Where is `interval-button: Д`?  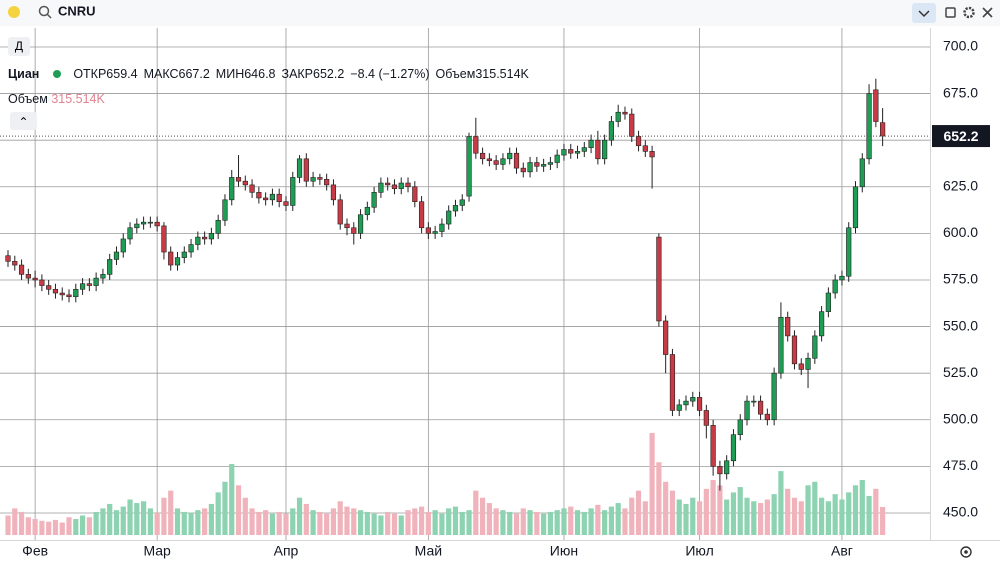
interval-button: Д is located at coordinates (19, 46).